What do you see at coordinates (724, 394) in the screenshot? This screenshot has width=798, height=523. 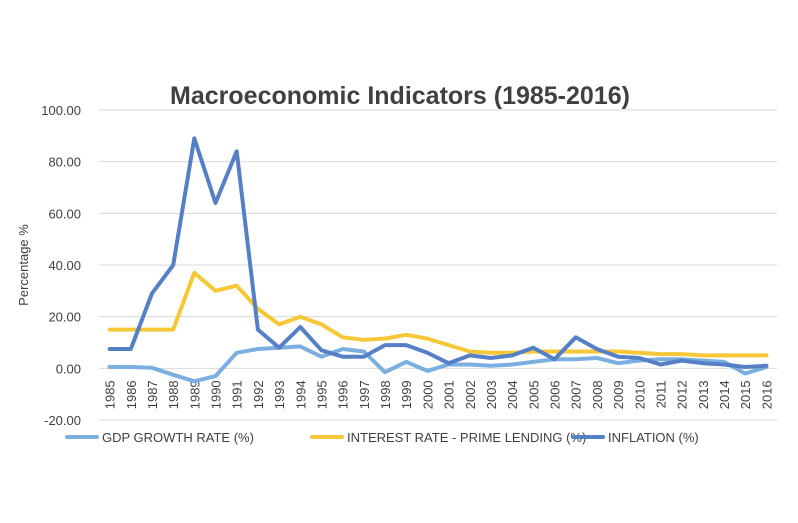 I see `x-tick-label: 2014` at bounding box center [724, 394].